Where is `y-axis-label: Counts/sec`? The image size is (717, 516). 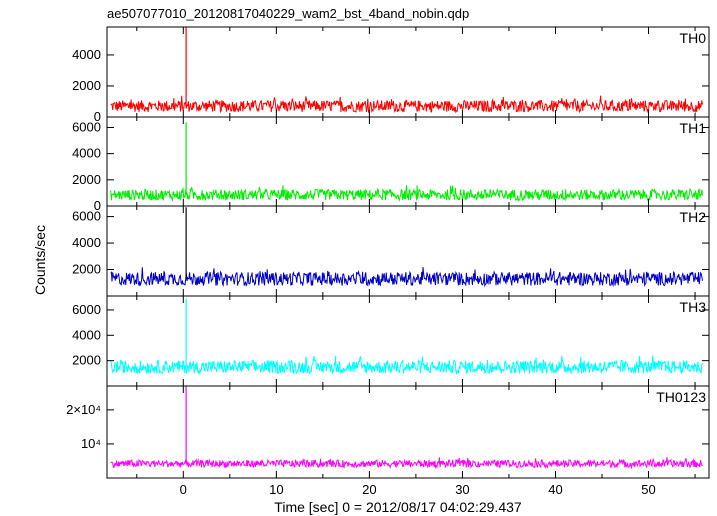
y-axis-label: Counts/sec is located at coordinates (40, 260).